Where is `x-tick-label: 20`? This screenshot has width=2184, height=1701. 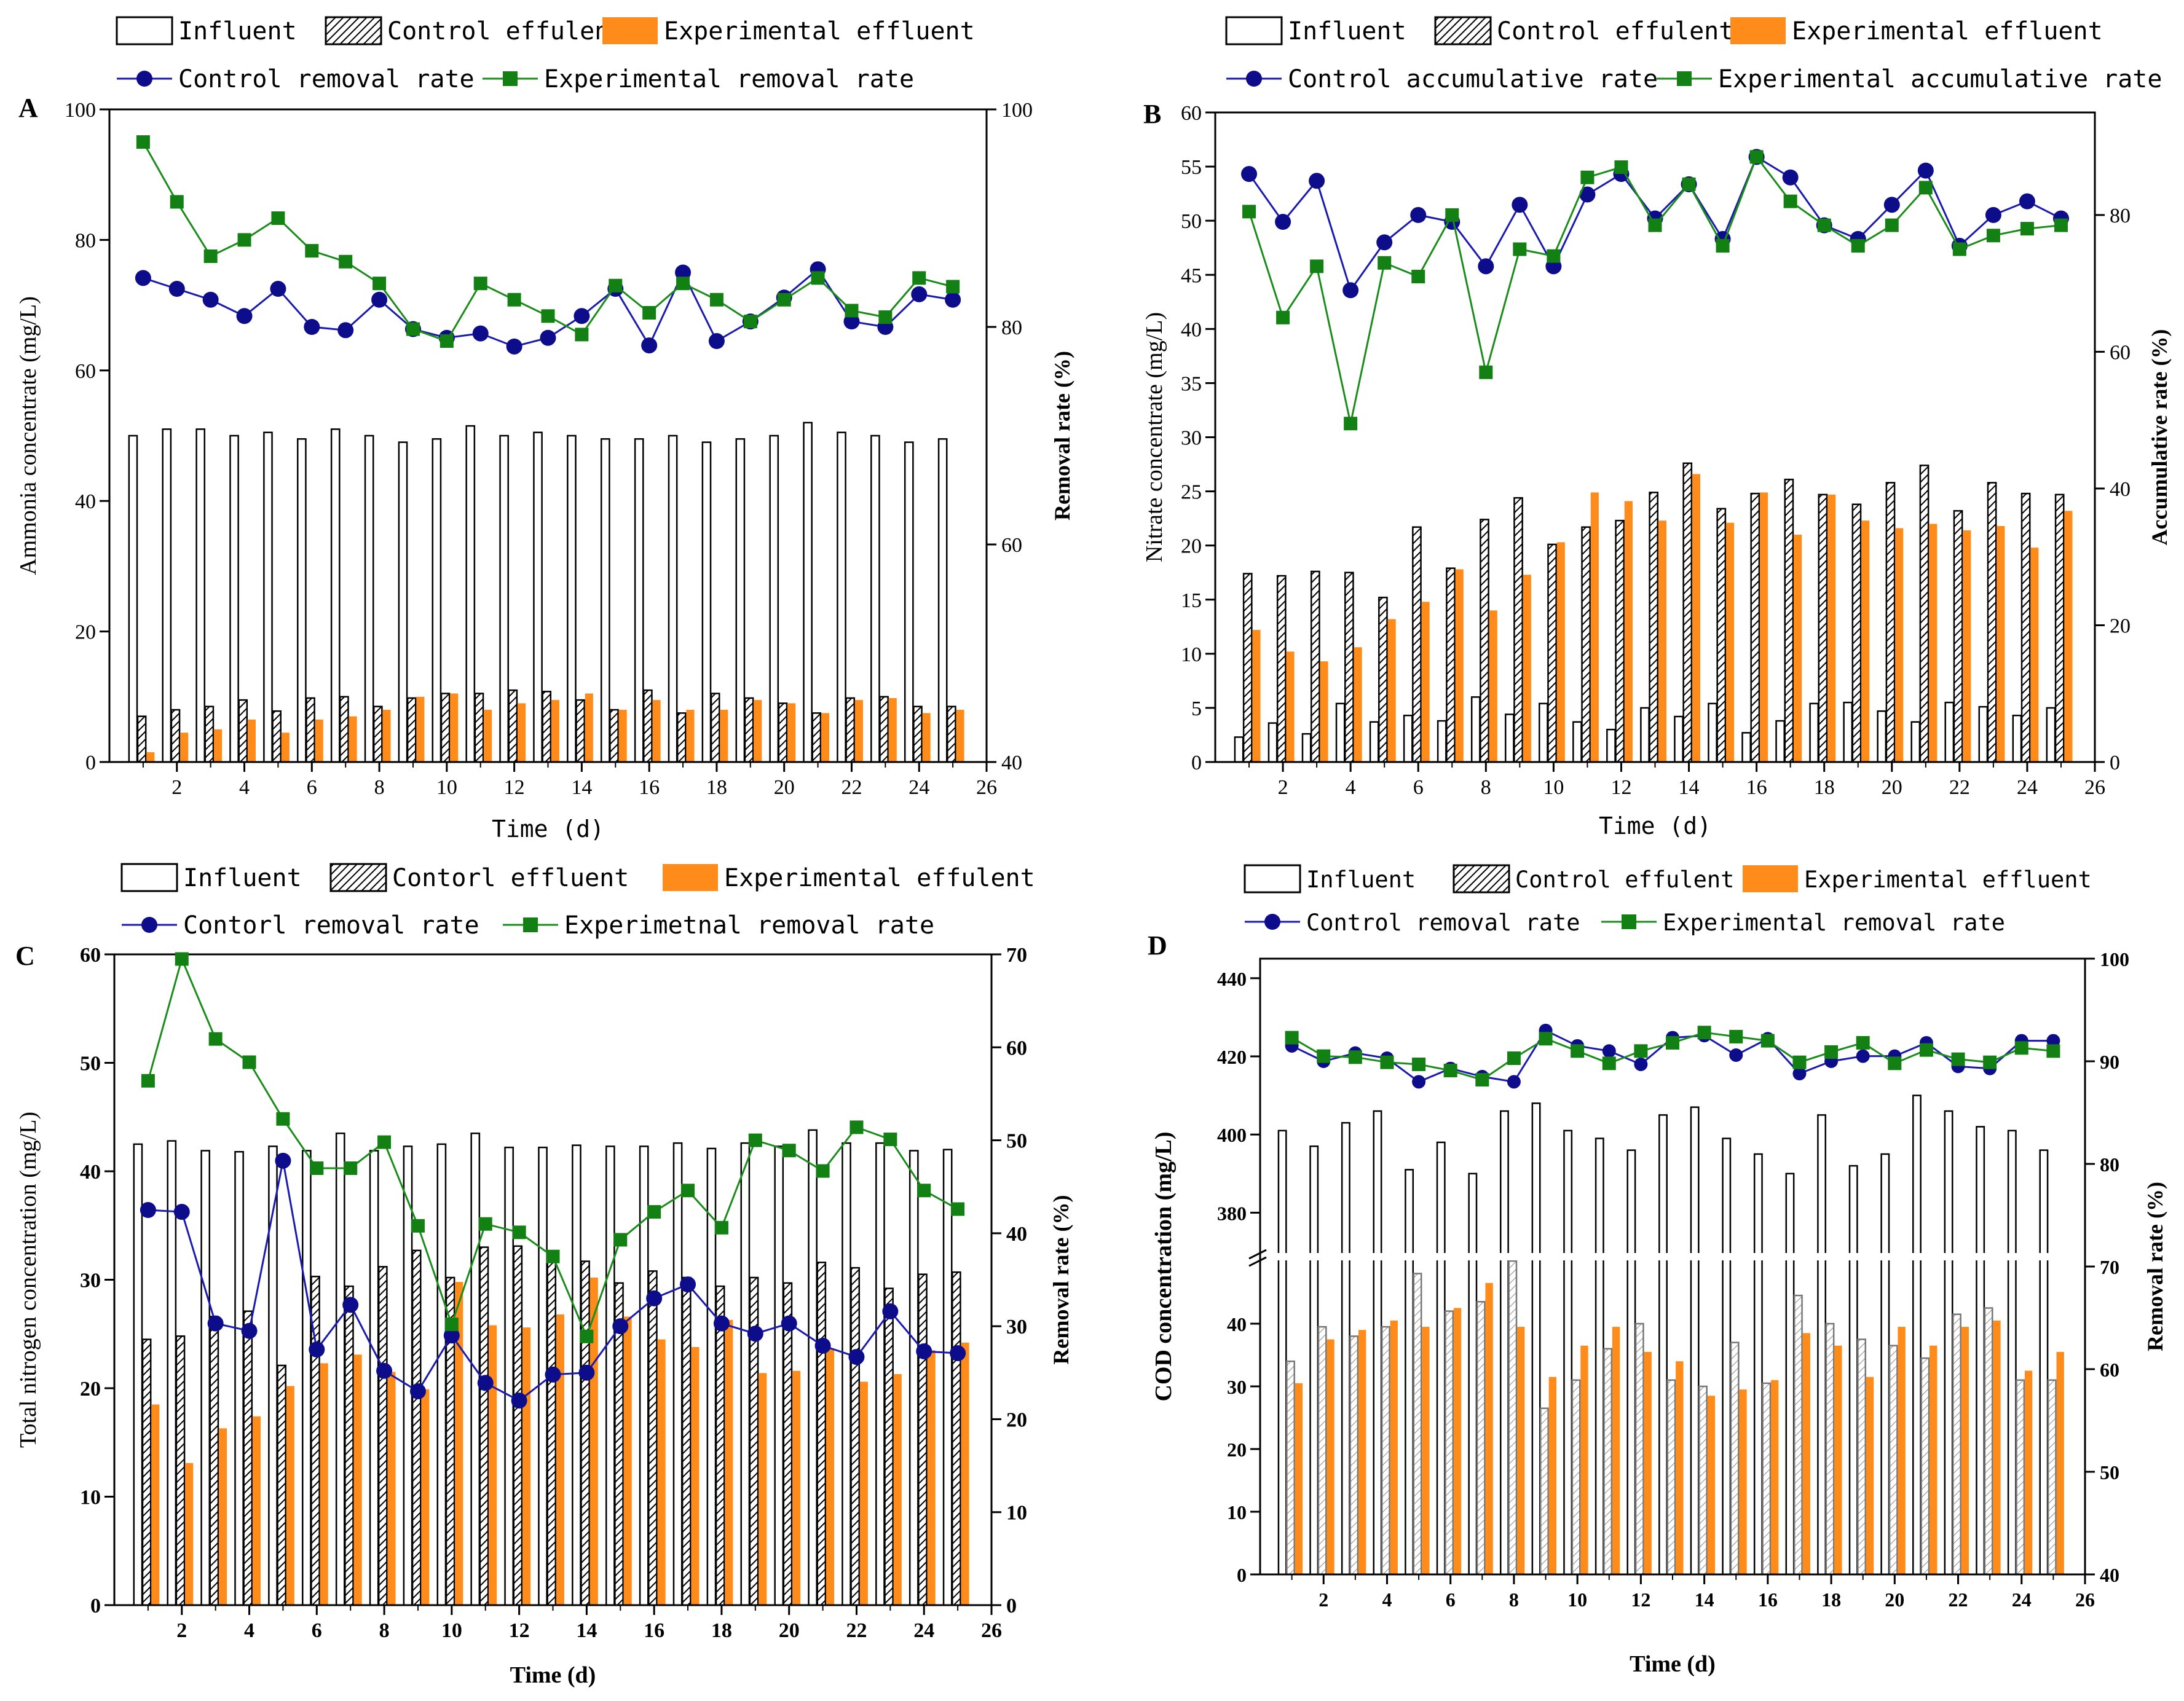 x-tick-label: 20 is located at coordinates (1892, 788).